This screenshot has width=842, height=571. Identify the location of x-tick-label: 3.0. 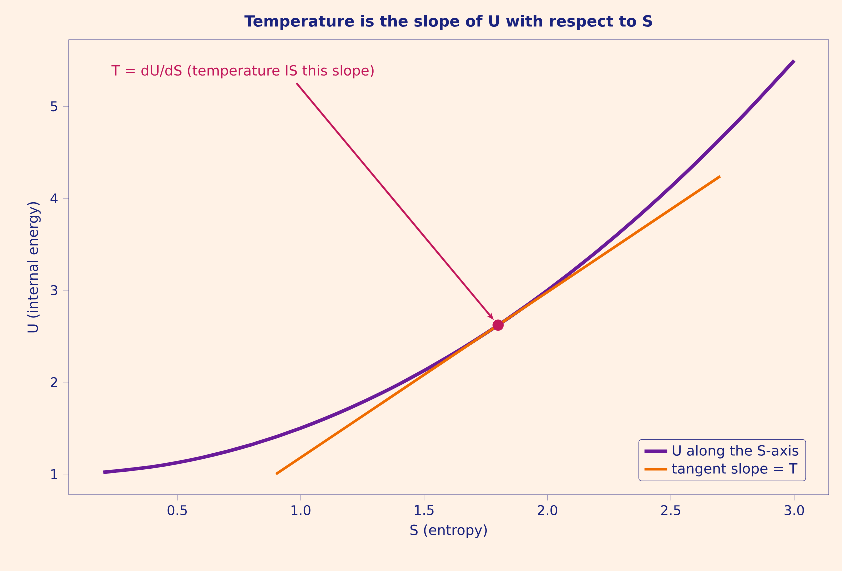
(794, 510).